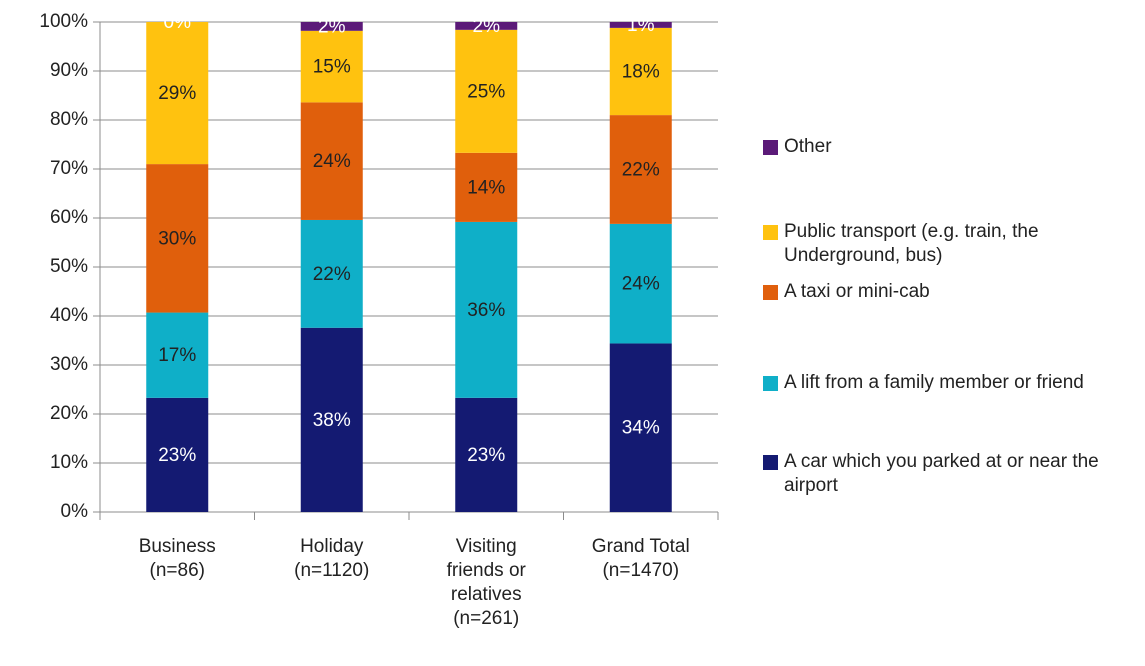 This screenshot has height=666, width=1145. Describe the element at coordinates (177, 558) in the screenshot. I see `x-tick-label: Business (n=86)` at that location.